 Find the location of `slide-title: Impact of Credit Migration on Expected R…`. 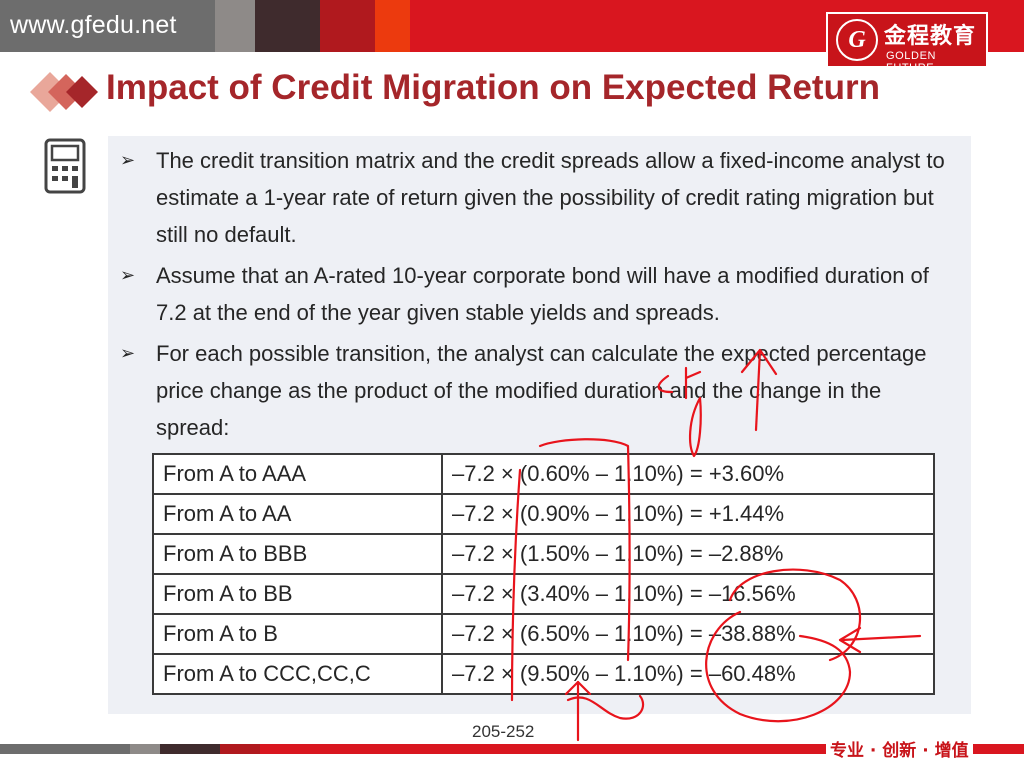

slide-title: Impact of Credit Migration on Expected R… is located at coordinates (493, 87).